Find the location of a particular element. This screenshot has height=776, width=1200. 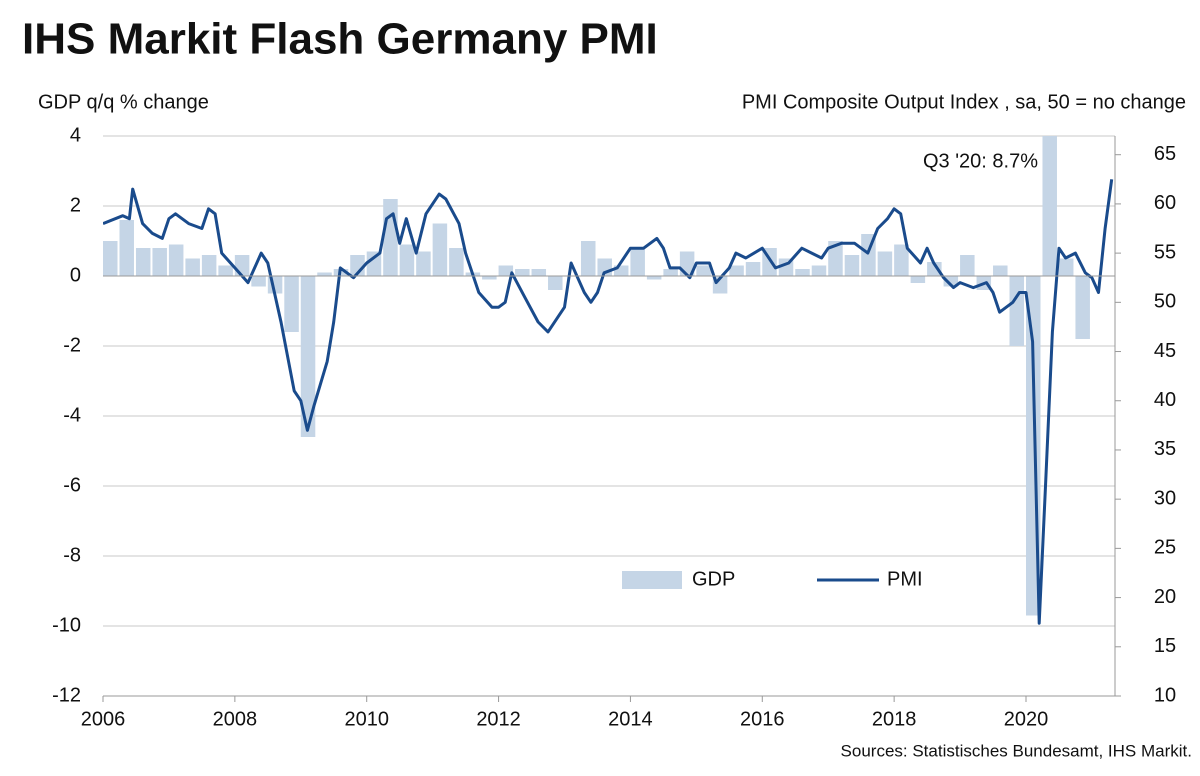

legend-label: GDP is located at coordinates (713, 579).